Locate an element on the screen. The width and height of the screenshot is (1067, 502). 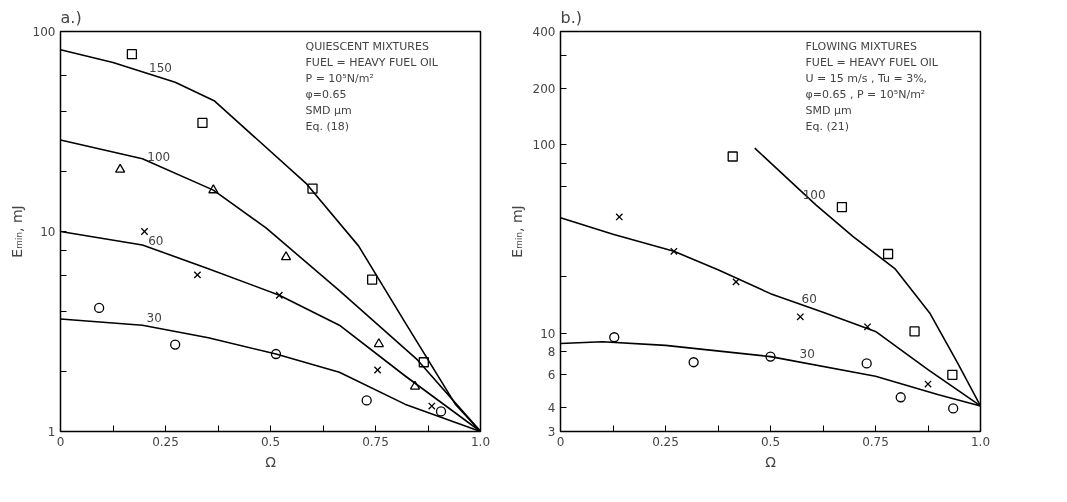
chart-title: b.) is located at coordinates (571, 17).